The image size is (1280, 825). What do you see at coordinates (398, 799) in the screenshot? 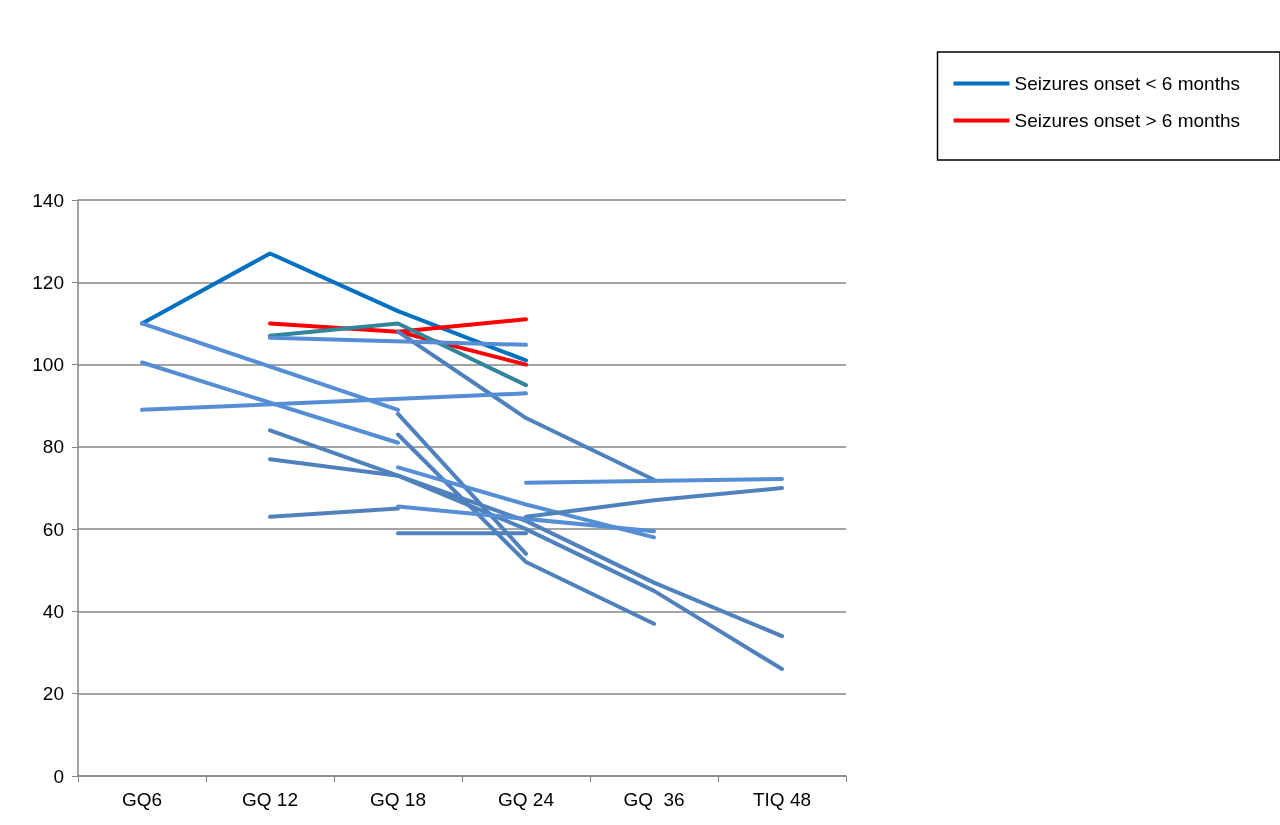
I see `x-tick-label: GQ 18` at bounding box center [398, 799].